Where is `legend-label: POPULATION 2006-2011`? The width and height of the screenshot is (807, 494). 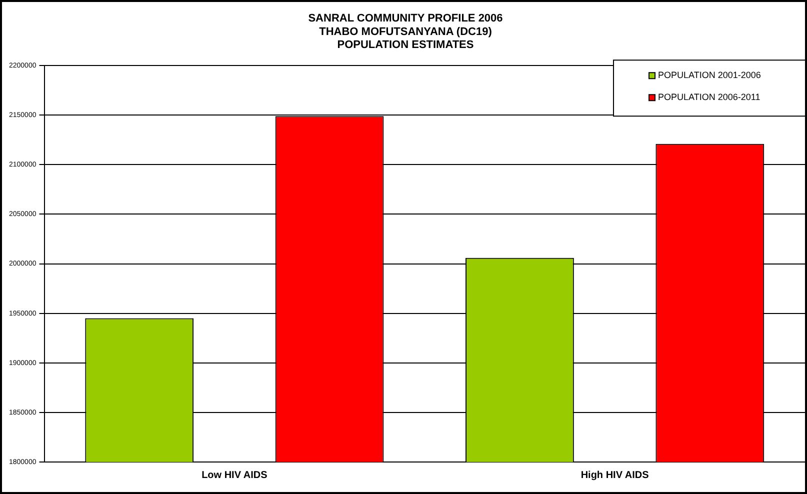
legend-label: POPULATION 2006-2011 is located at coordinates (709, 97).